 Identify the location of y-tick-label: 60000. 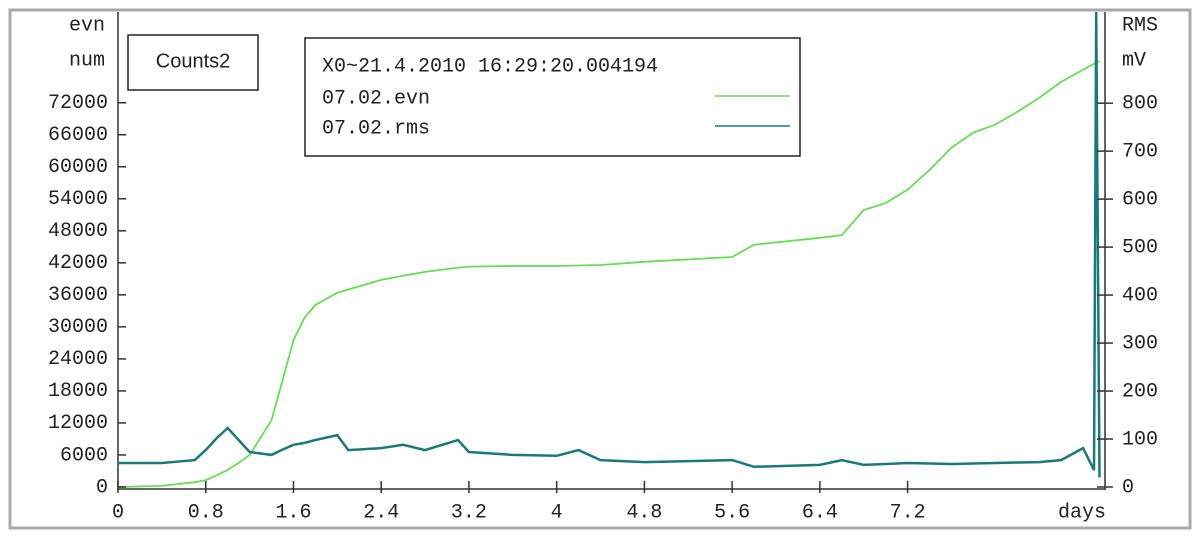
(78, 167).